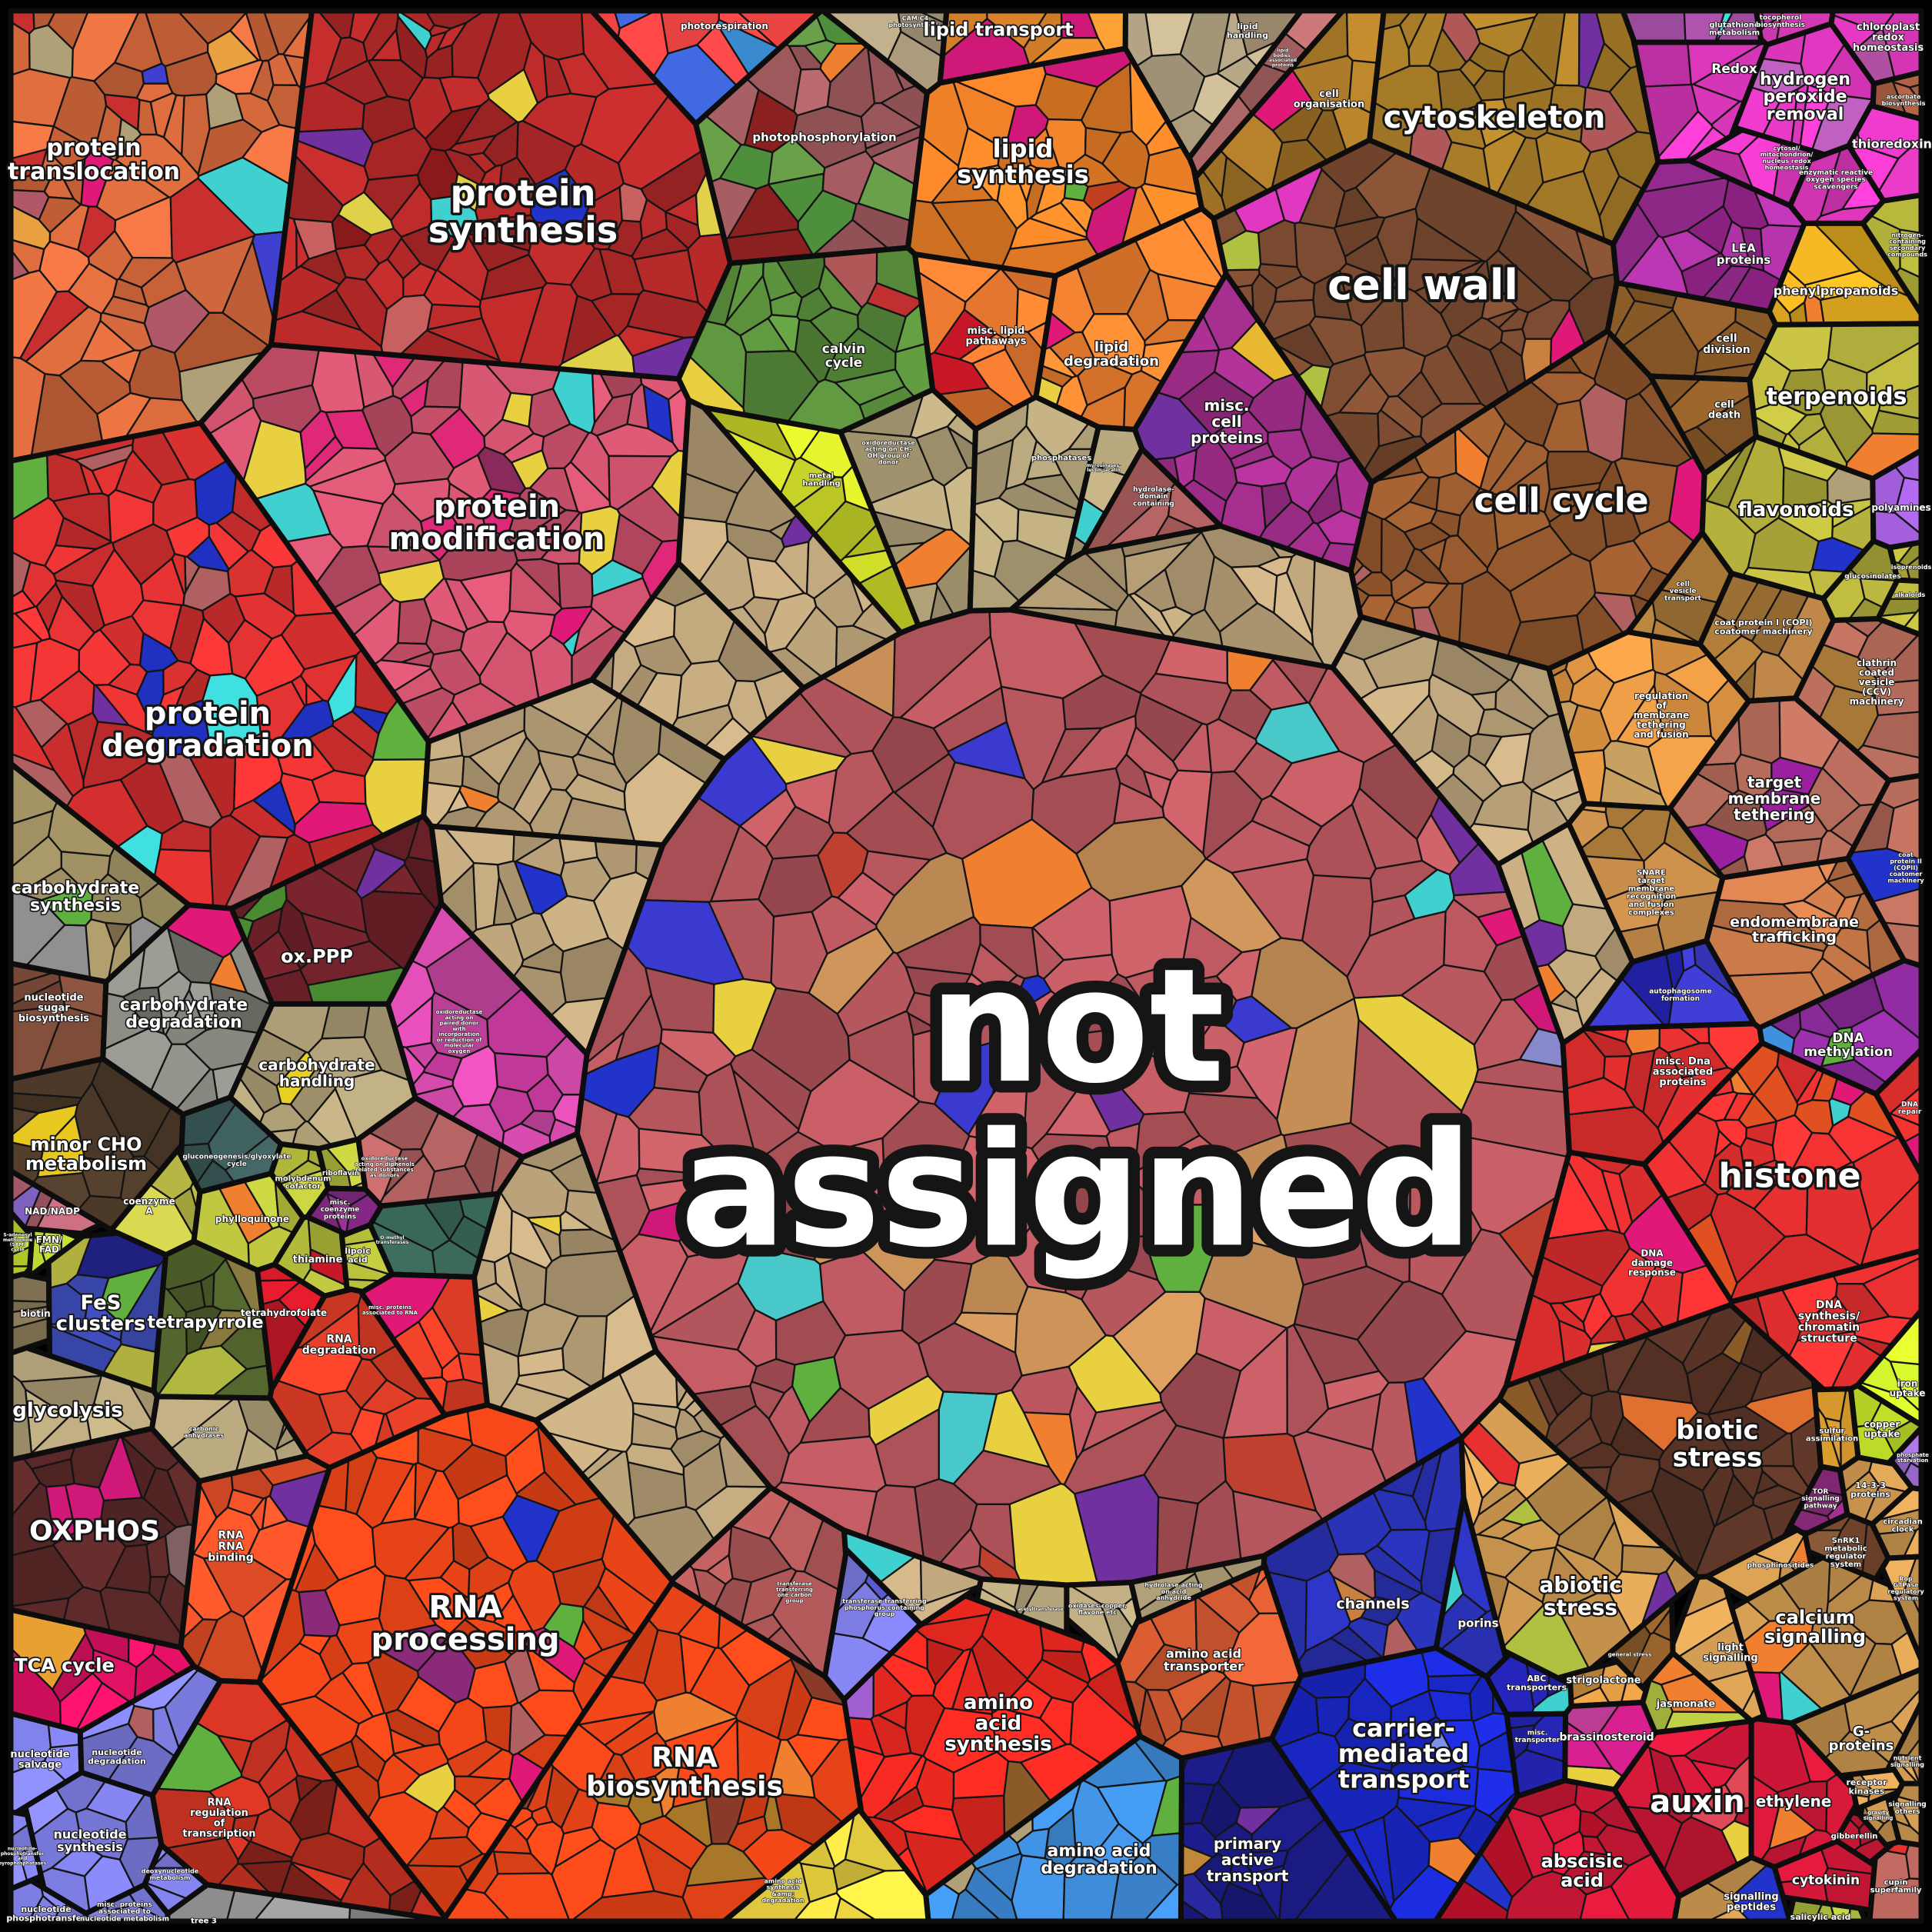 The height and width of the screenshot is (1932, 1932). What do you see at coordinates (1227, 437) in the screenshot?
I see `region-label-misc-cell-proteins: proteins` at bounding box center [1227, 437].